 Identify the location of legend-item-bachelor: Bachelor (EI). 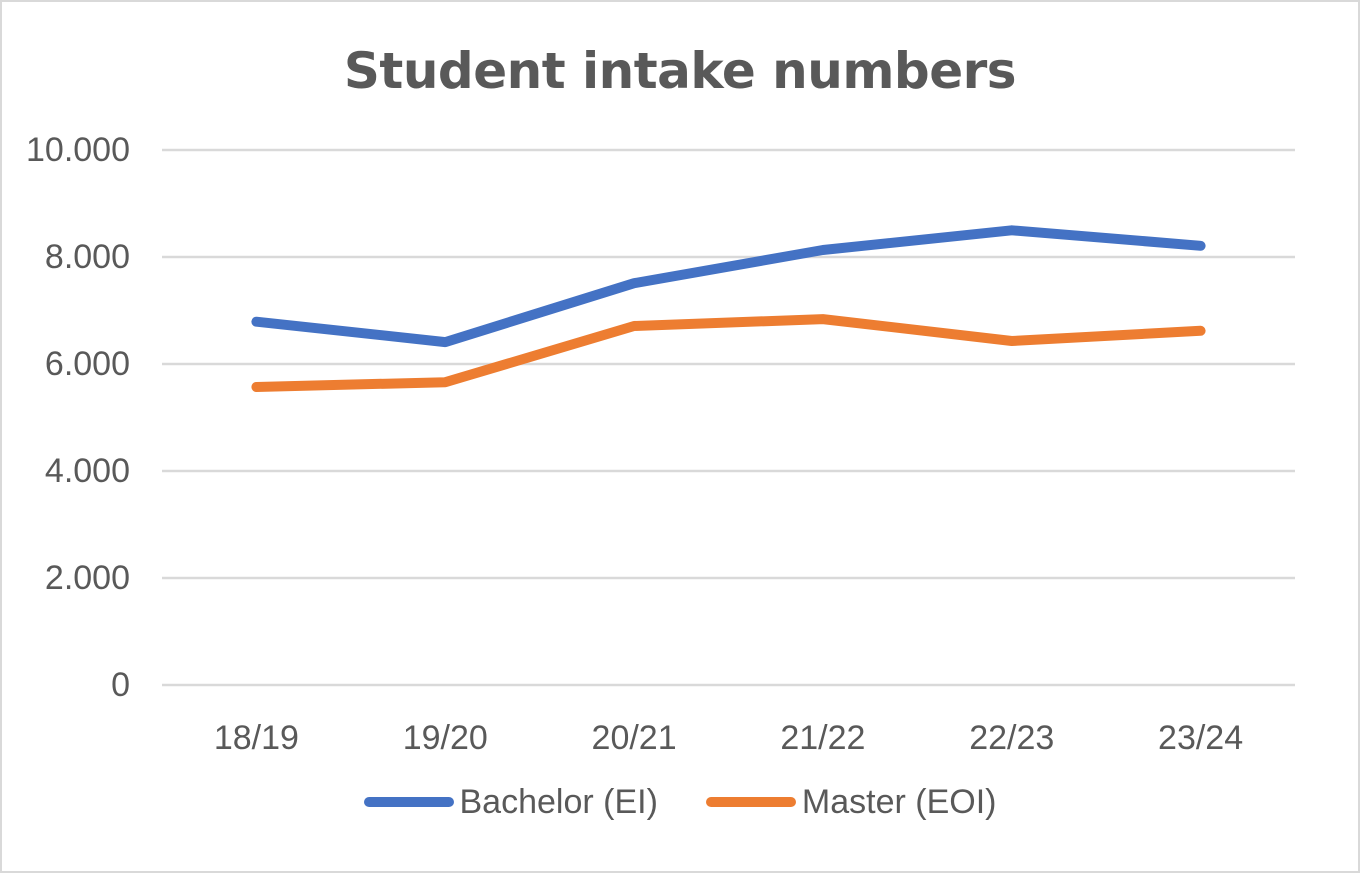
(510, 802).